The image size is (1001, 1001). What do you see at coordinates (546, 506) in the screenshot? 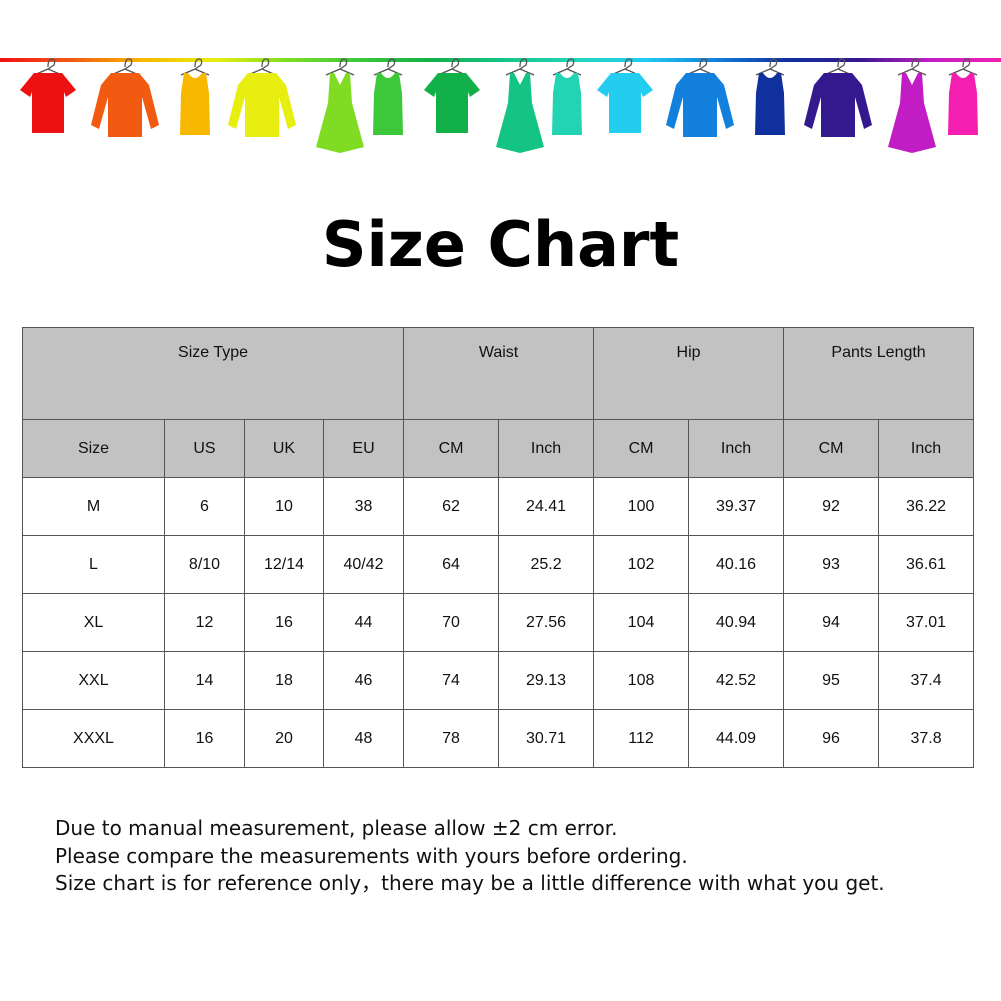
I see `table-cell: 24.41` at bounding box center [546, 506].